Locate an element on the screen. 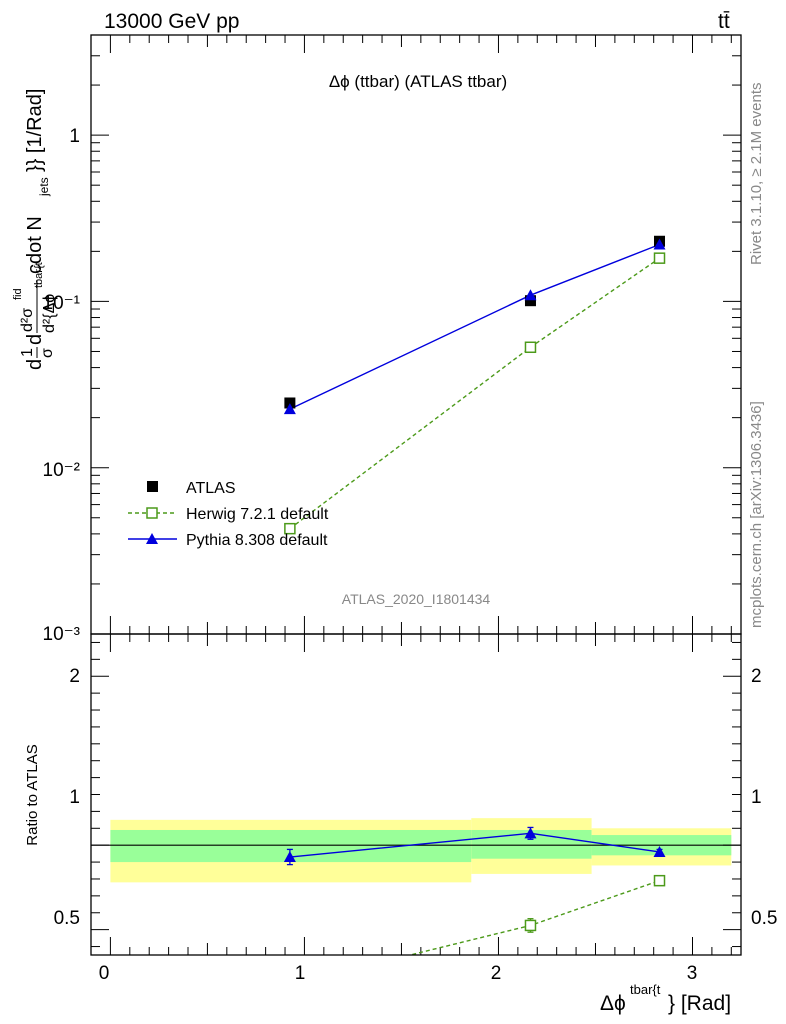 The width and height of the screenshot is (786, 1024). process-label: tt̄ is located at coordinates (724, 21).